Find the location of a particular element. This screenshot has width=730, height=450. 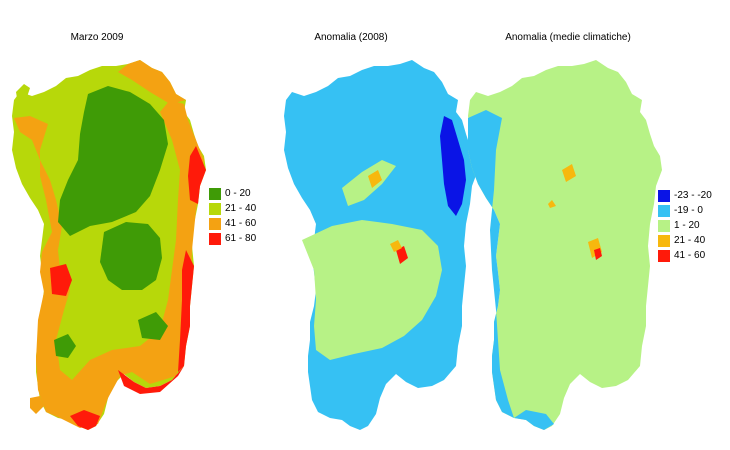

islet-san-pietro is located at coordinates (37, 405).